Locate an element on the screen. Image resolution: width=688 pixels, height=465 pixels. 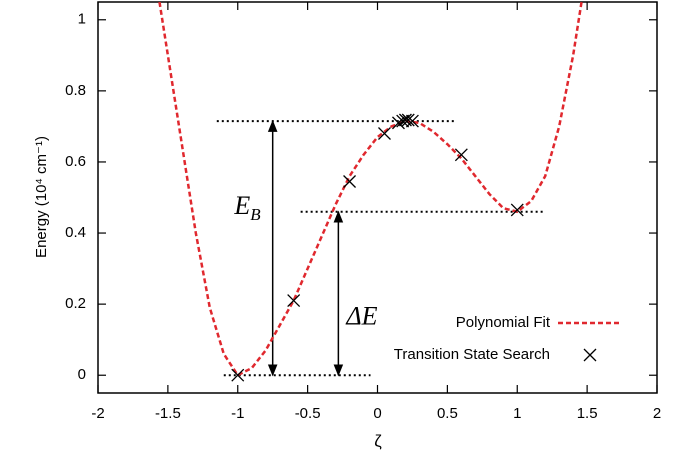
x-tick-label: -2 is located at coordinates (97, 413).